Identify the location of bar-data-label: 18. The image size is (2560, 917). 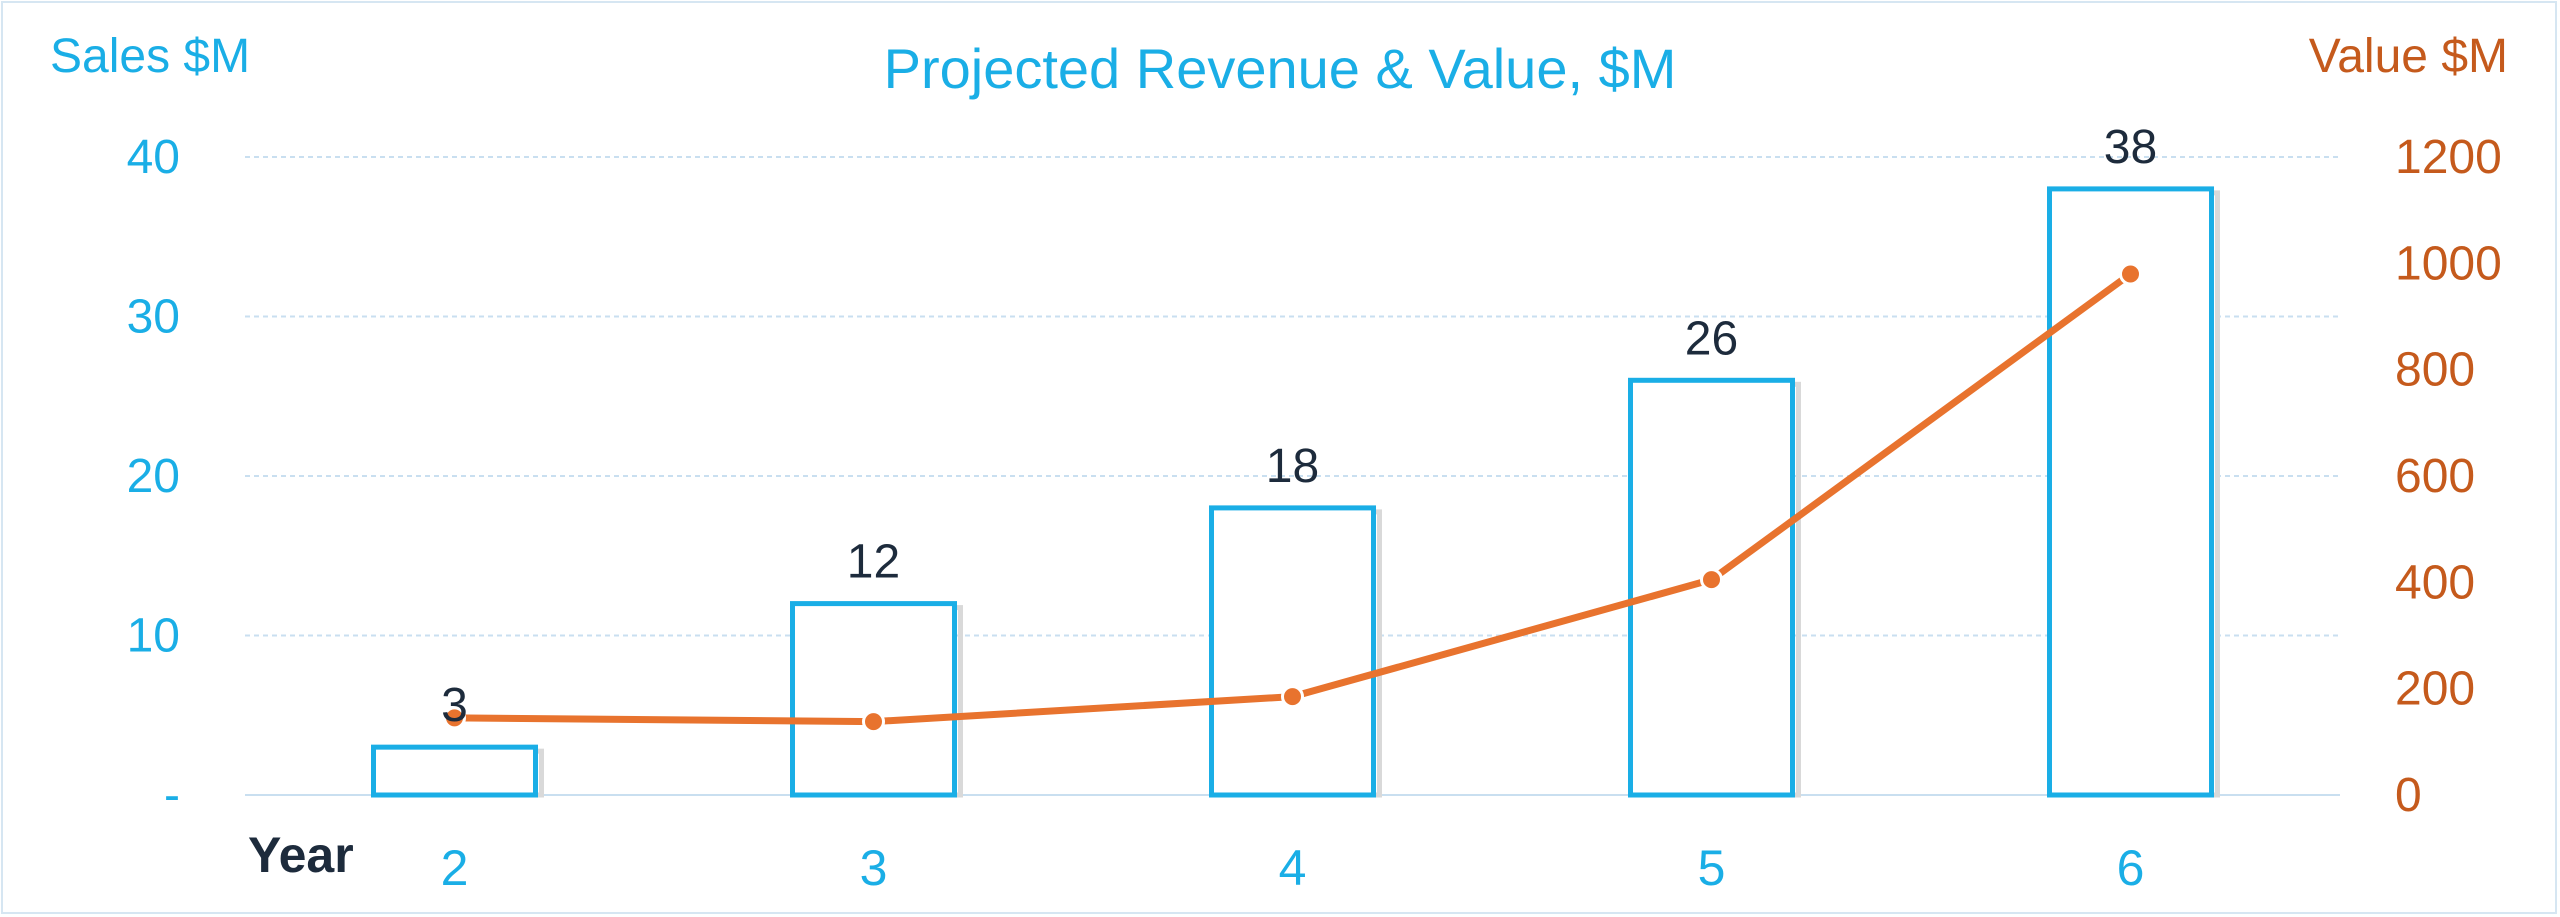
(1292, 466).